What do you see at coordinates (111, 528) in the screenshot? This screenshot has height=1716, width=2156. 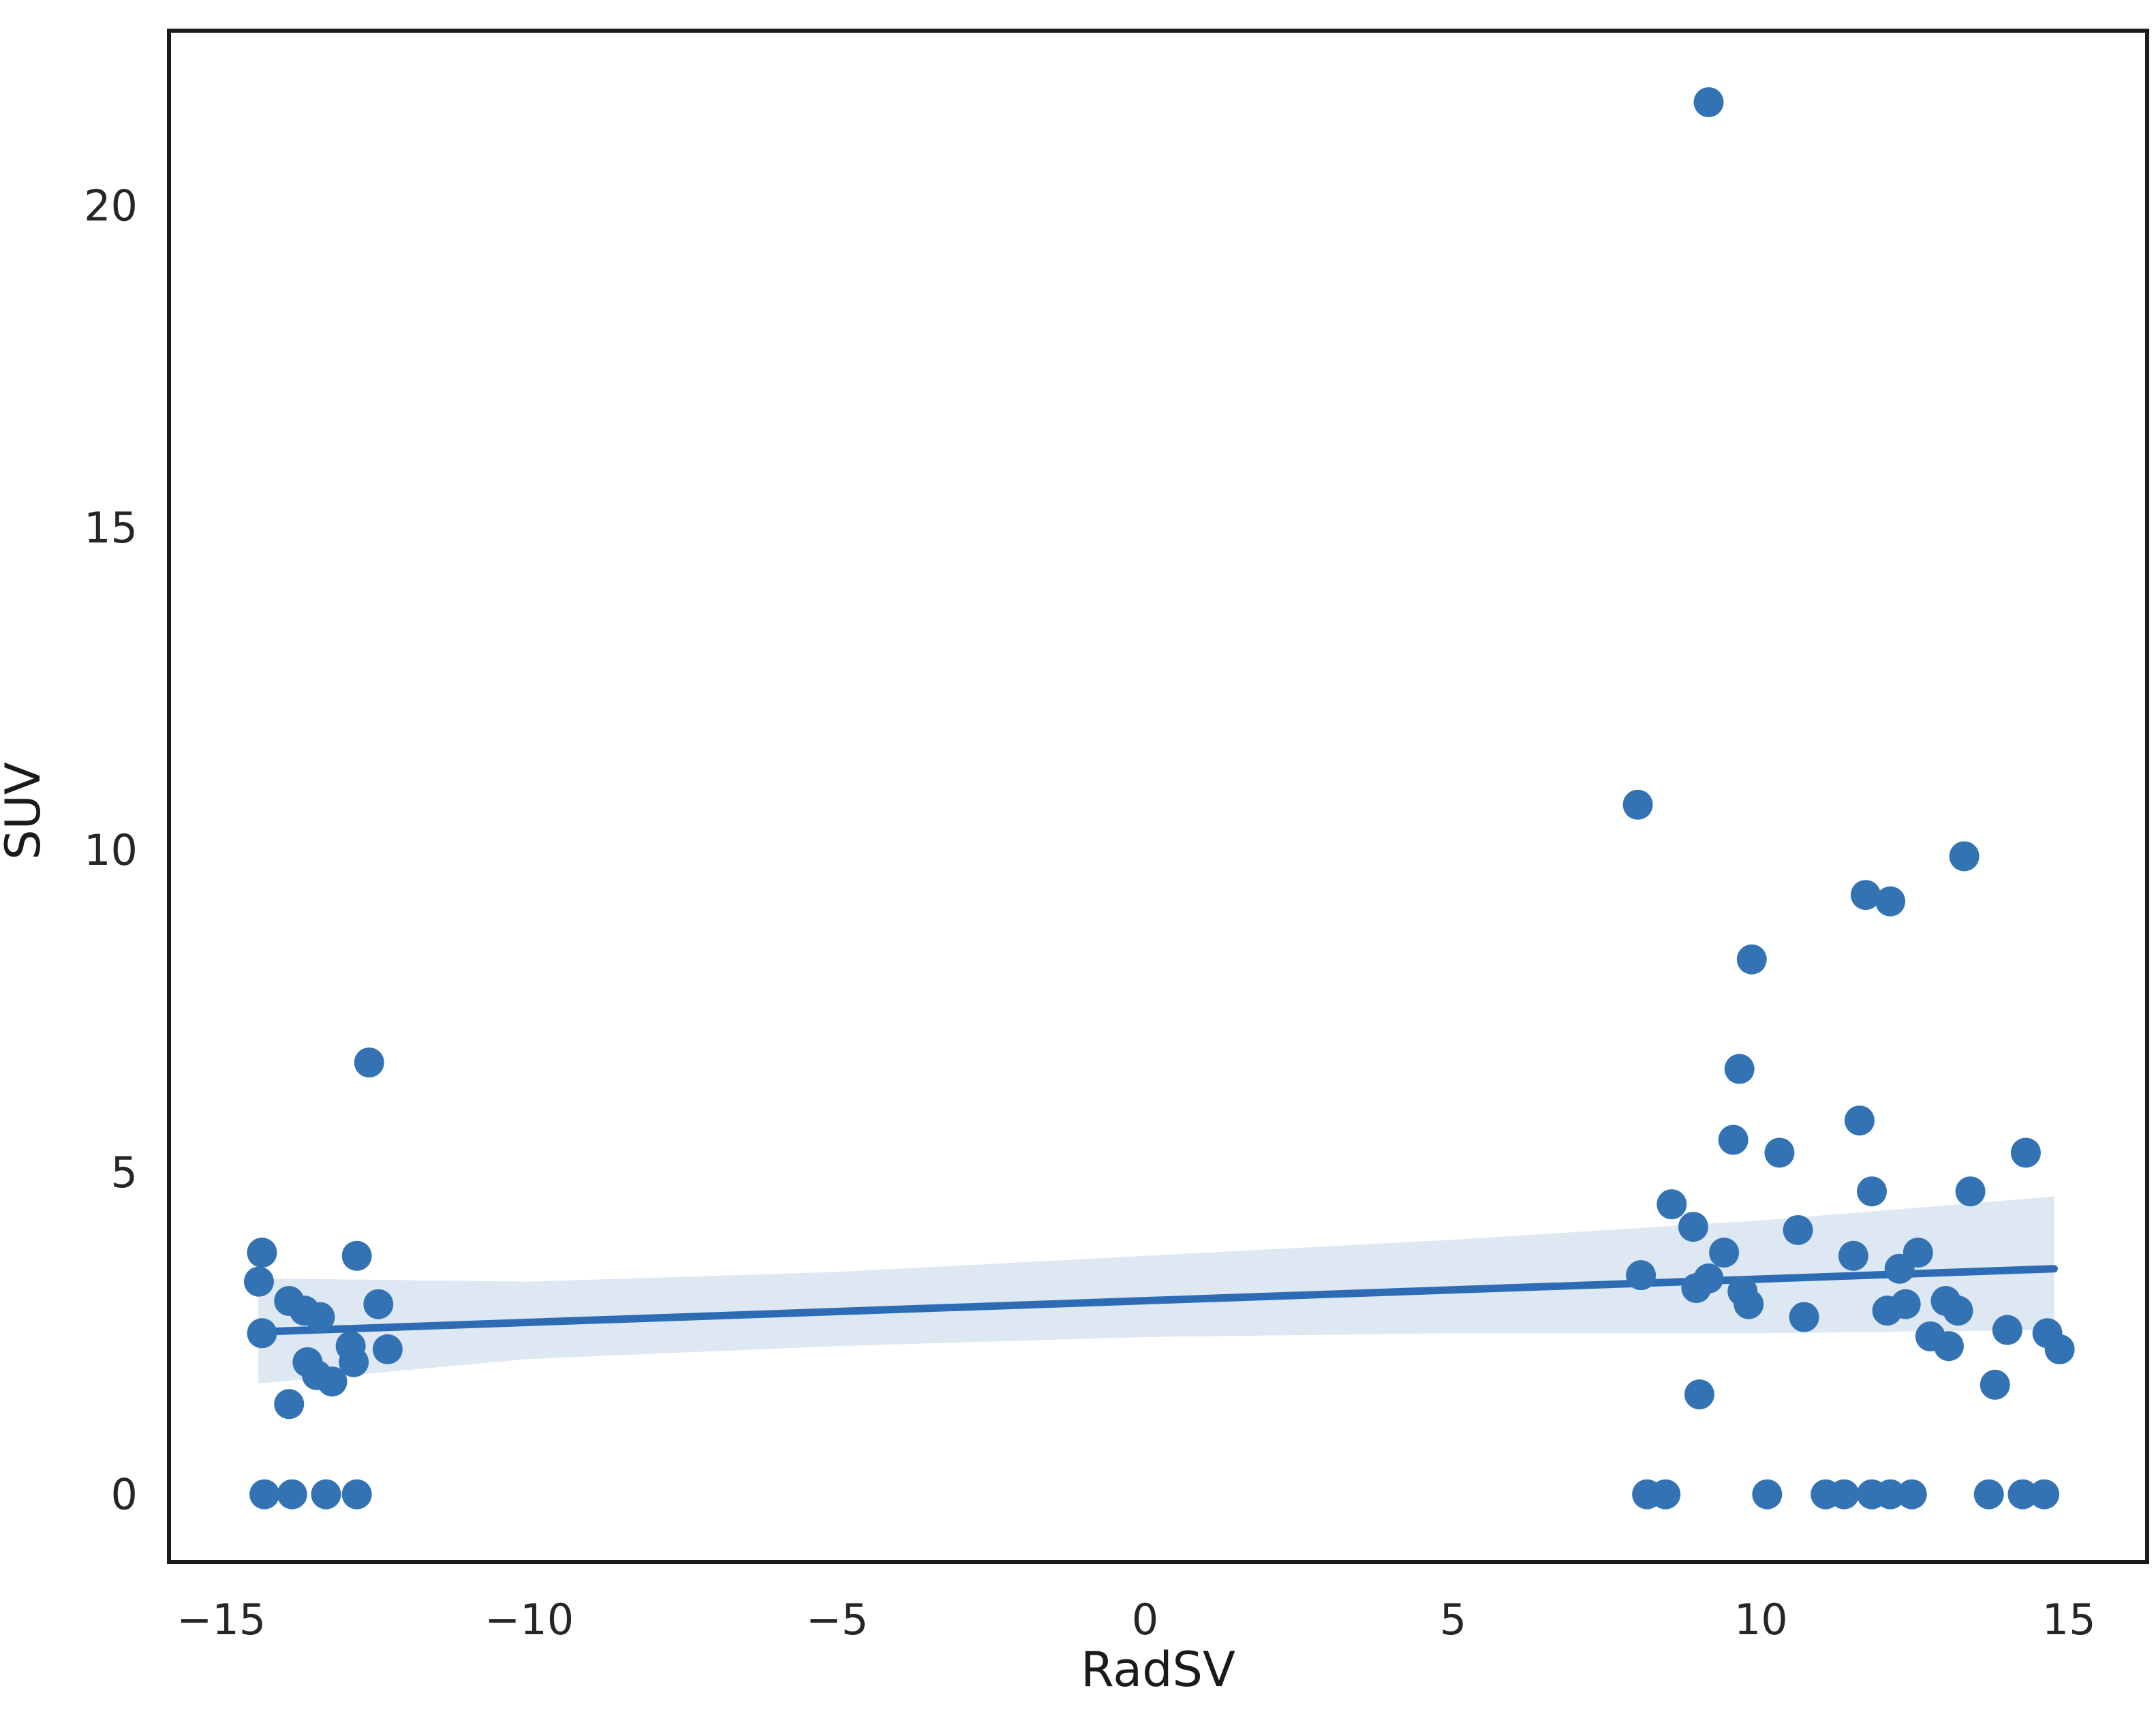 I see `y-tick-label: 15` at bounding box center [111, 528].